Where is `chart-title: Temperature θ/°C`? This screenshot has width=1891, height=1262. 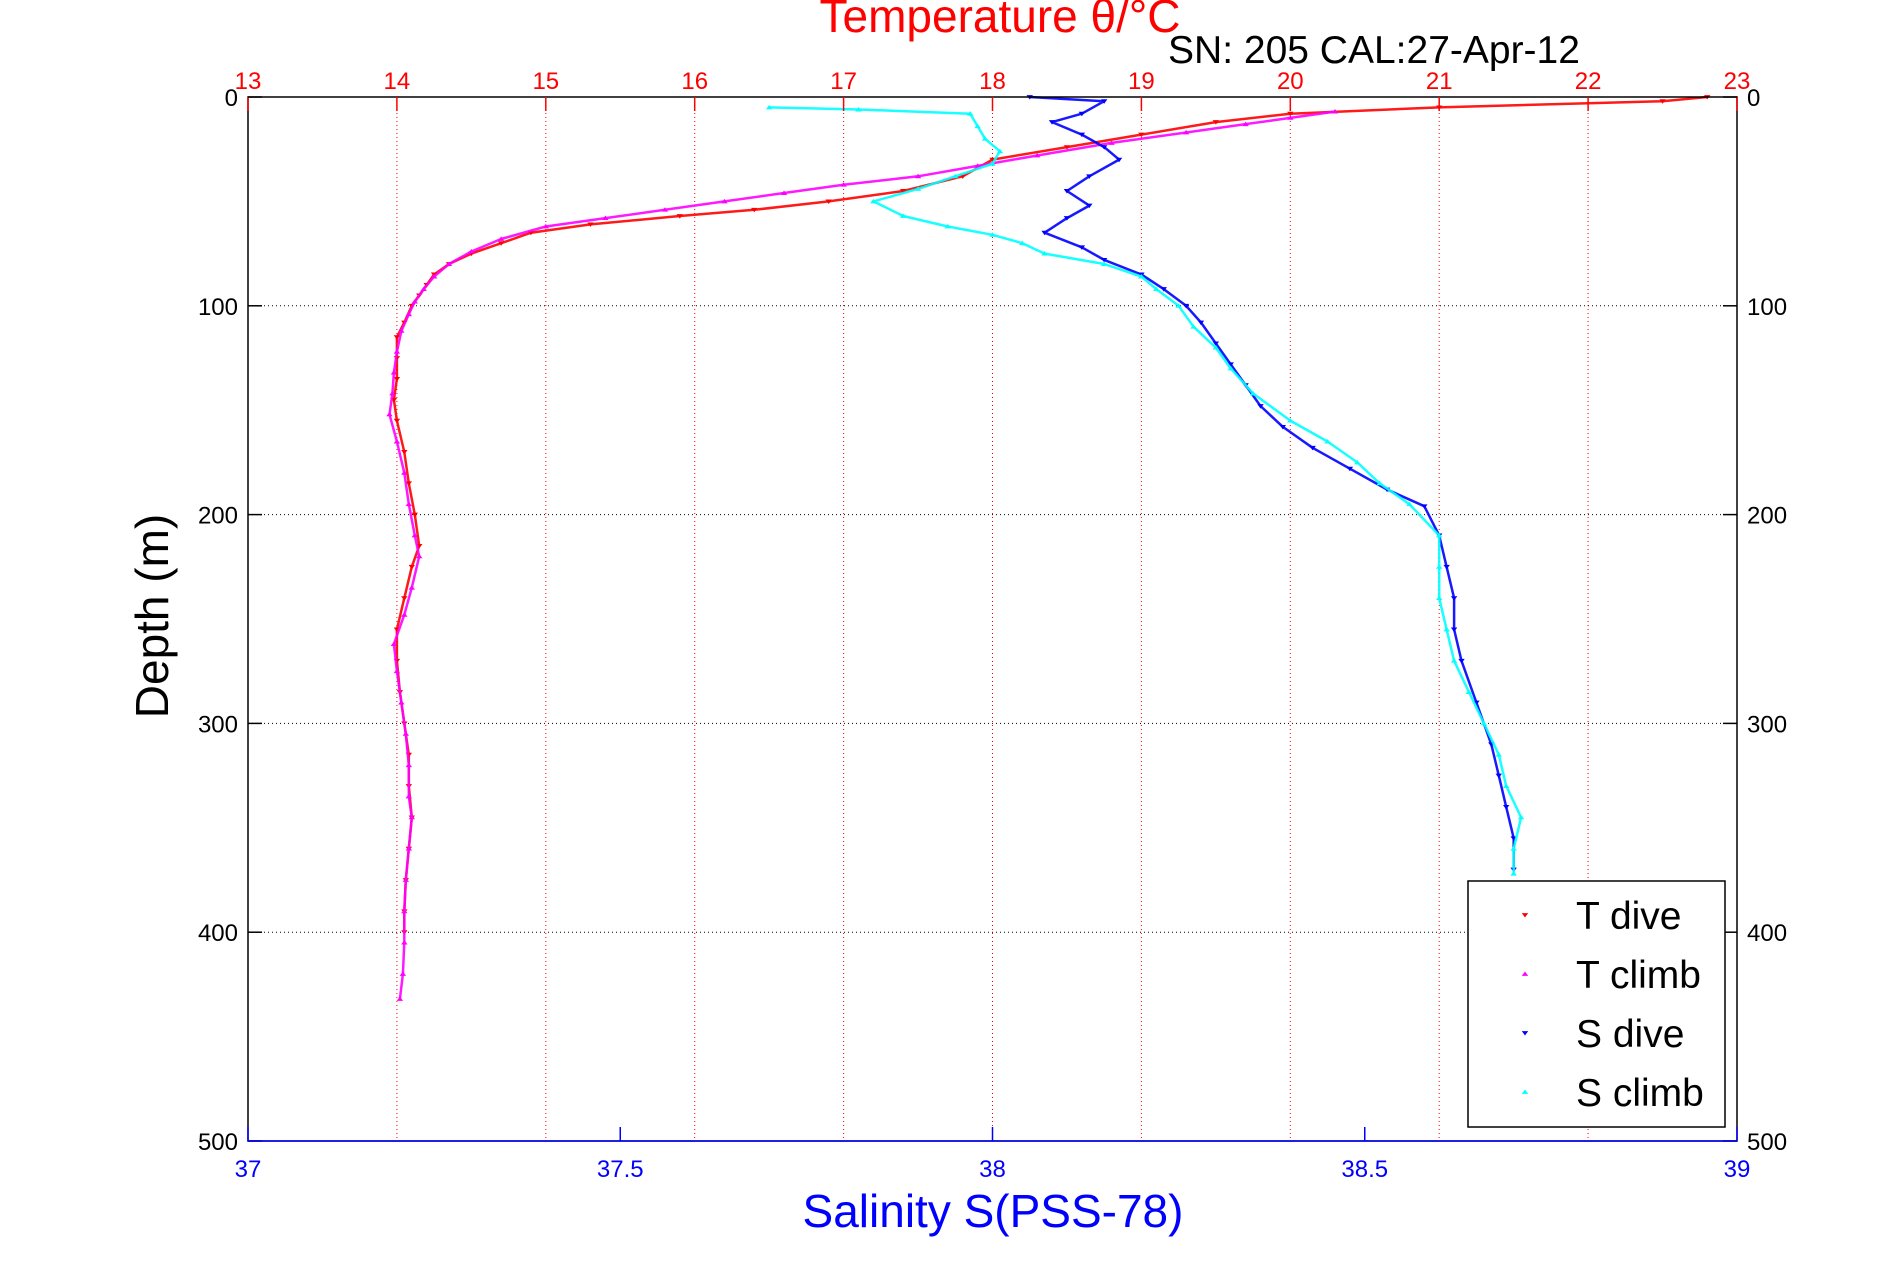 chart-title: Temperature θ/°C is located at coordinates (1000, 21).